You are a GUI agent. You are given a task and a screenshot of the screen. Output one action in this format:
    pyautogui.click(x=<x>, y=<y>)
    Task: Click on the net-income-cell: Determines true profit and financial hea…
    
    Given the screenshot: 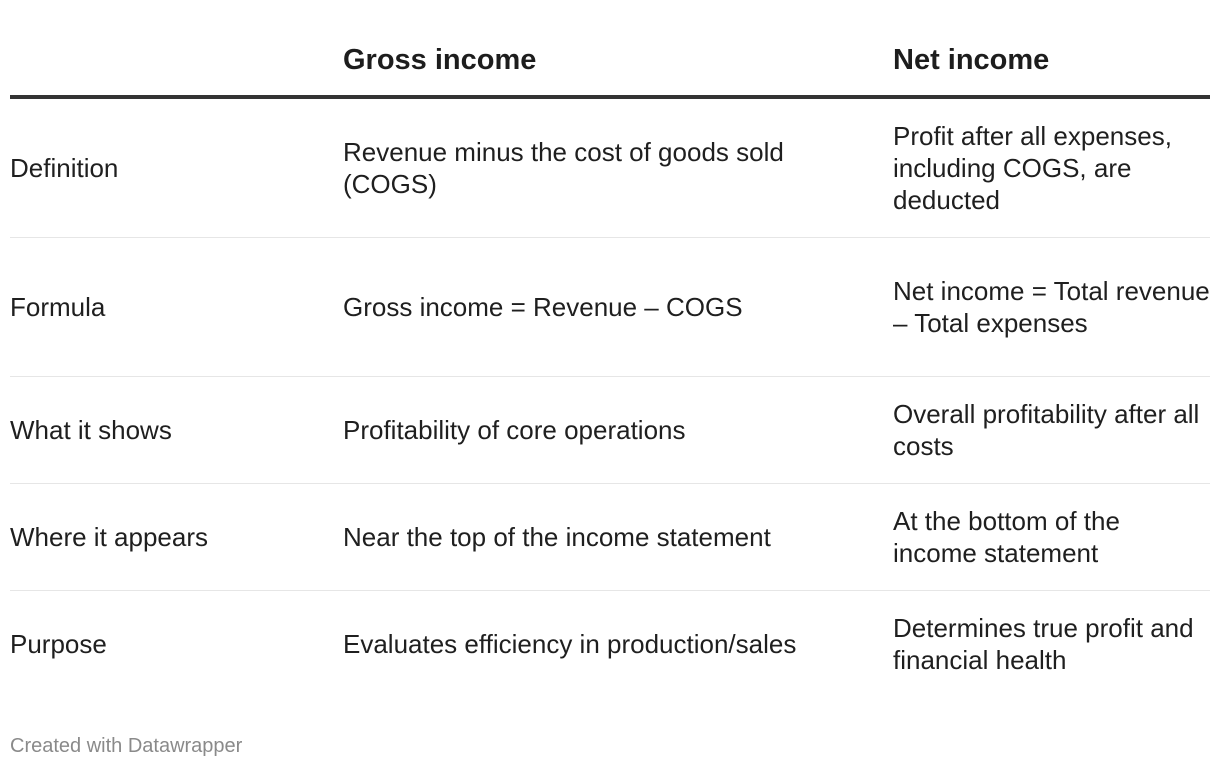 What is the action you would take?
    pyautogui.click(x=1043, y=644)
    